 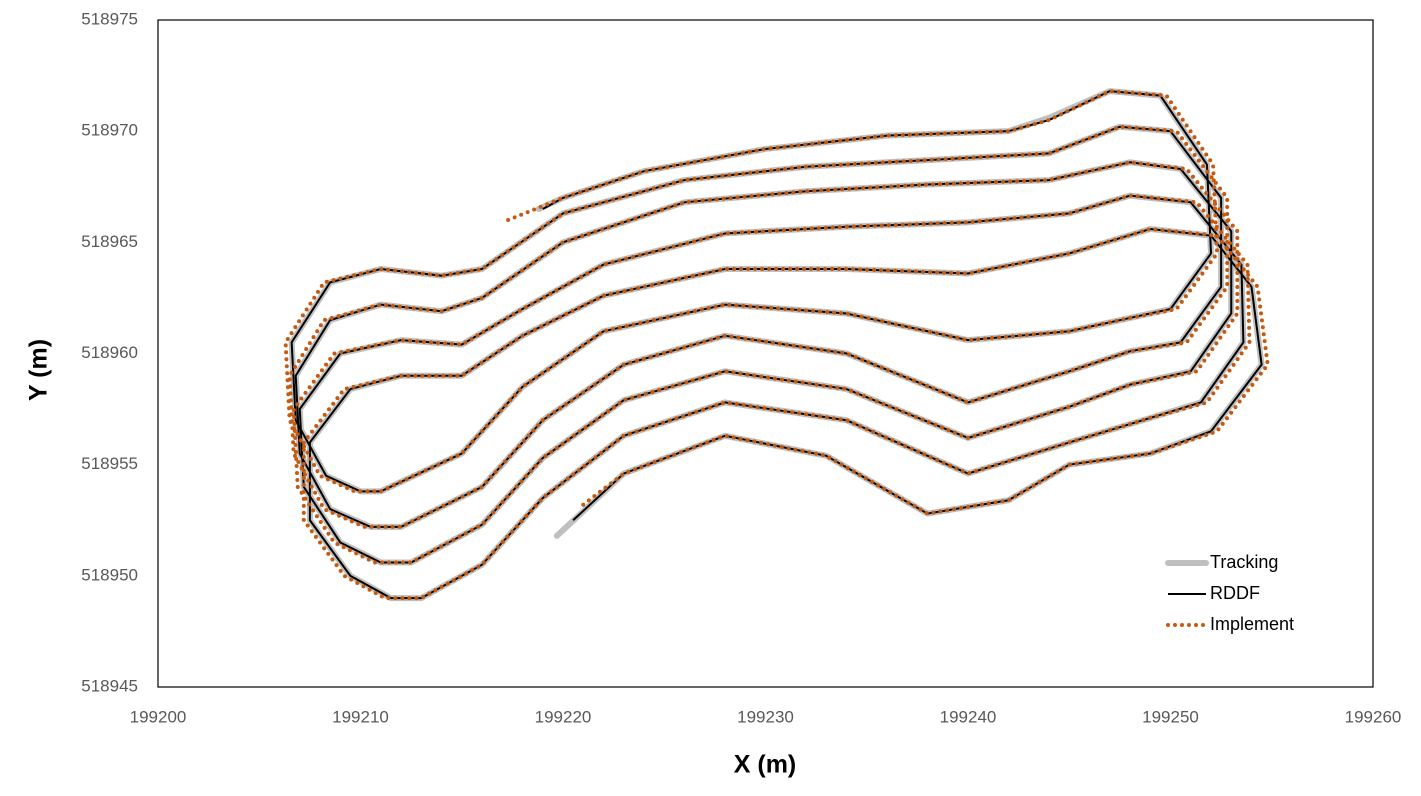 What do you see at coordinates (39, 370) in the screenshot?
I see `y-axis-title: Y (m)` at bounding box center [39, 370].